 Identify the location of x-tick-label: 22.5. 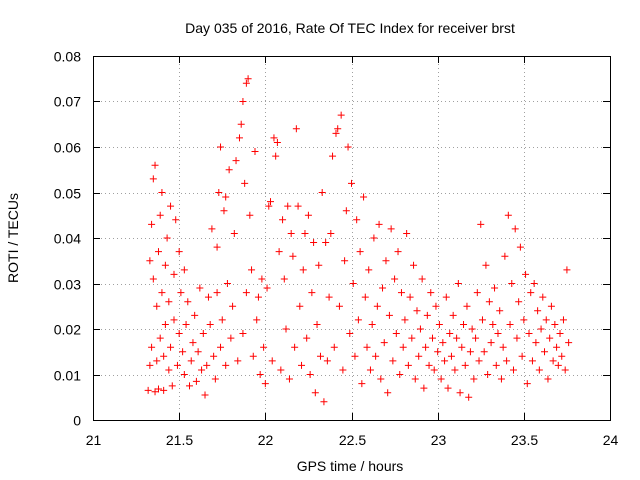
(352, 440).